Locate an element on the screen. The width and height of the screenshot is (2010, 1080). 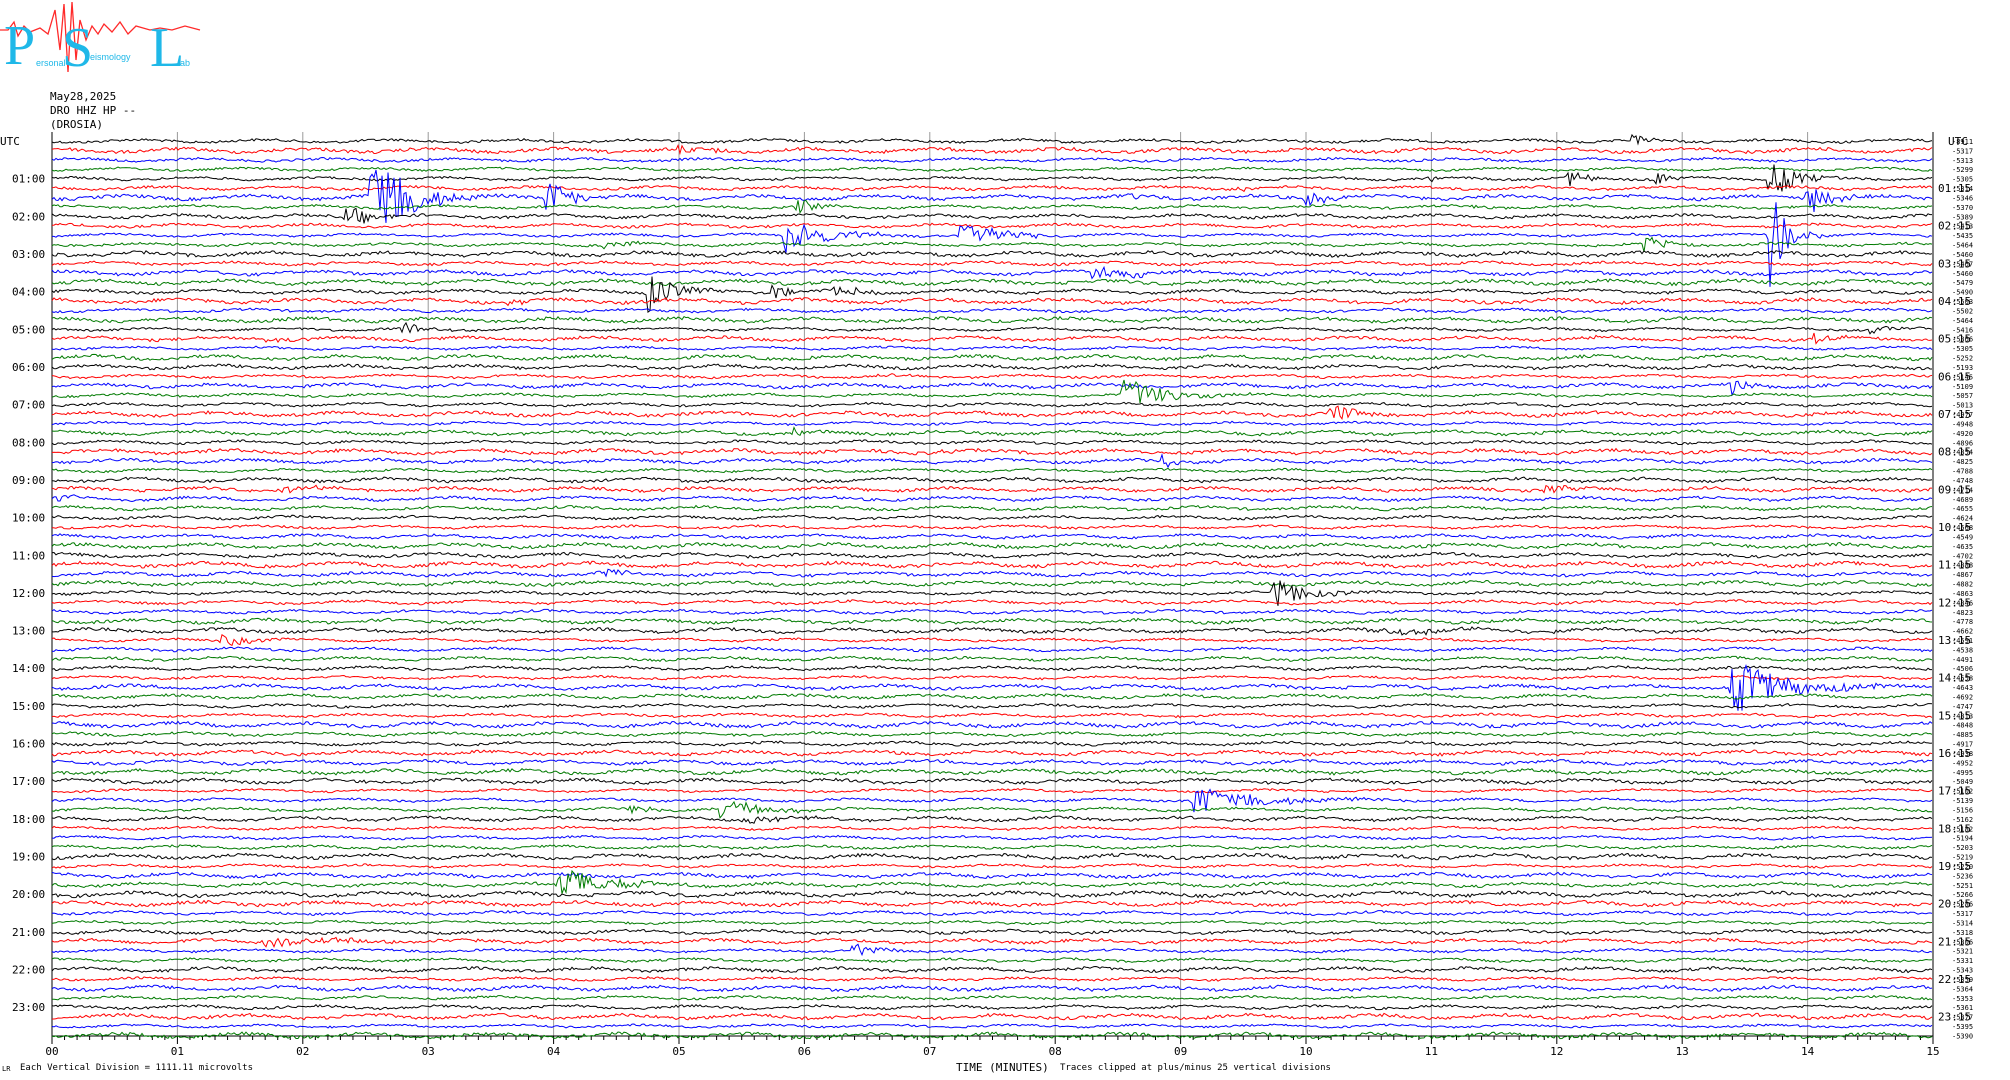
trace-value-label: -5305 is located at coordinates (1962, 349).